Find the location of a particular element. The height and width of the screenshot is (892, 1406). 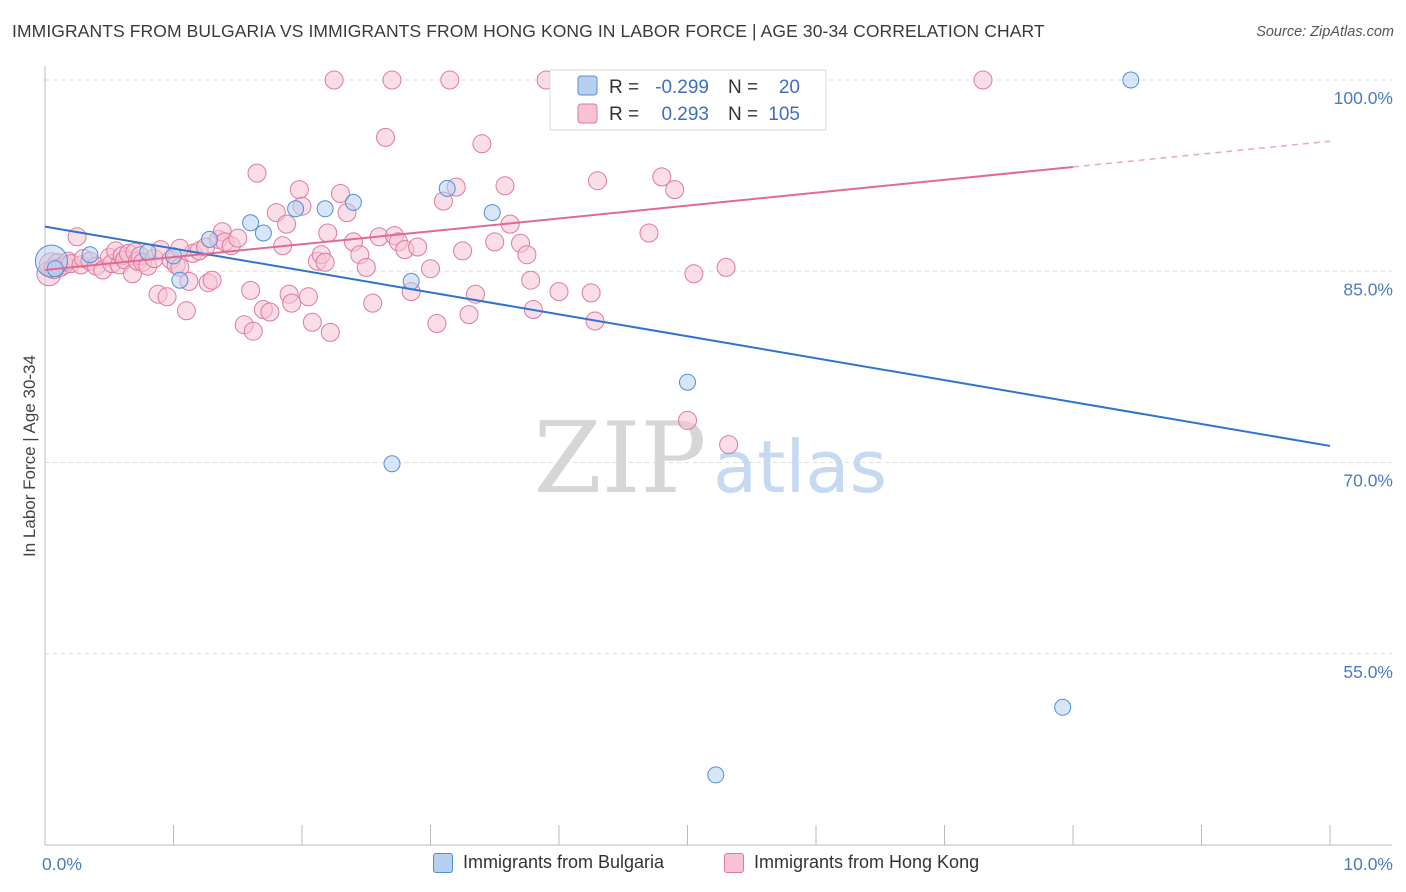

blue-r-value: -0.299 is located at coordinates (682, 87).